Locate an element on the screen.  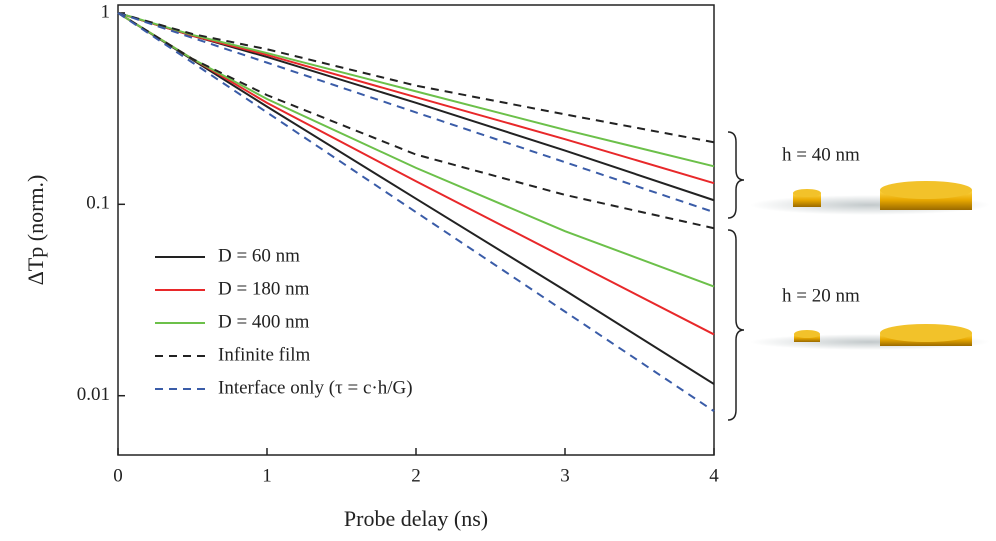
y-tick-label: 0.01 is located at coordinates (93, 394).